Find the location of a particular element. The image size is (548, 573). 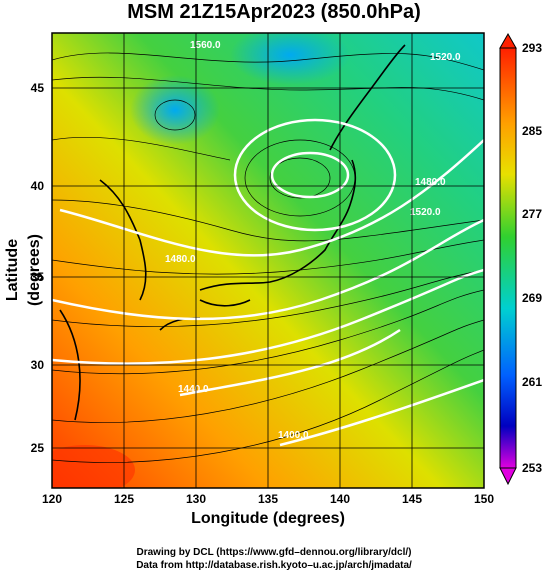

colorbar-top-arrow is located at coordinates (508, 40).